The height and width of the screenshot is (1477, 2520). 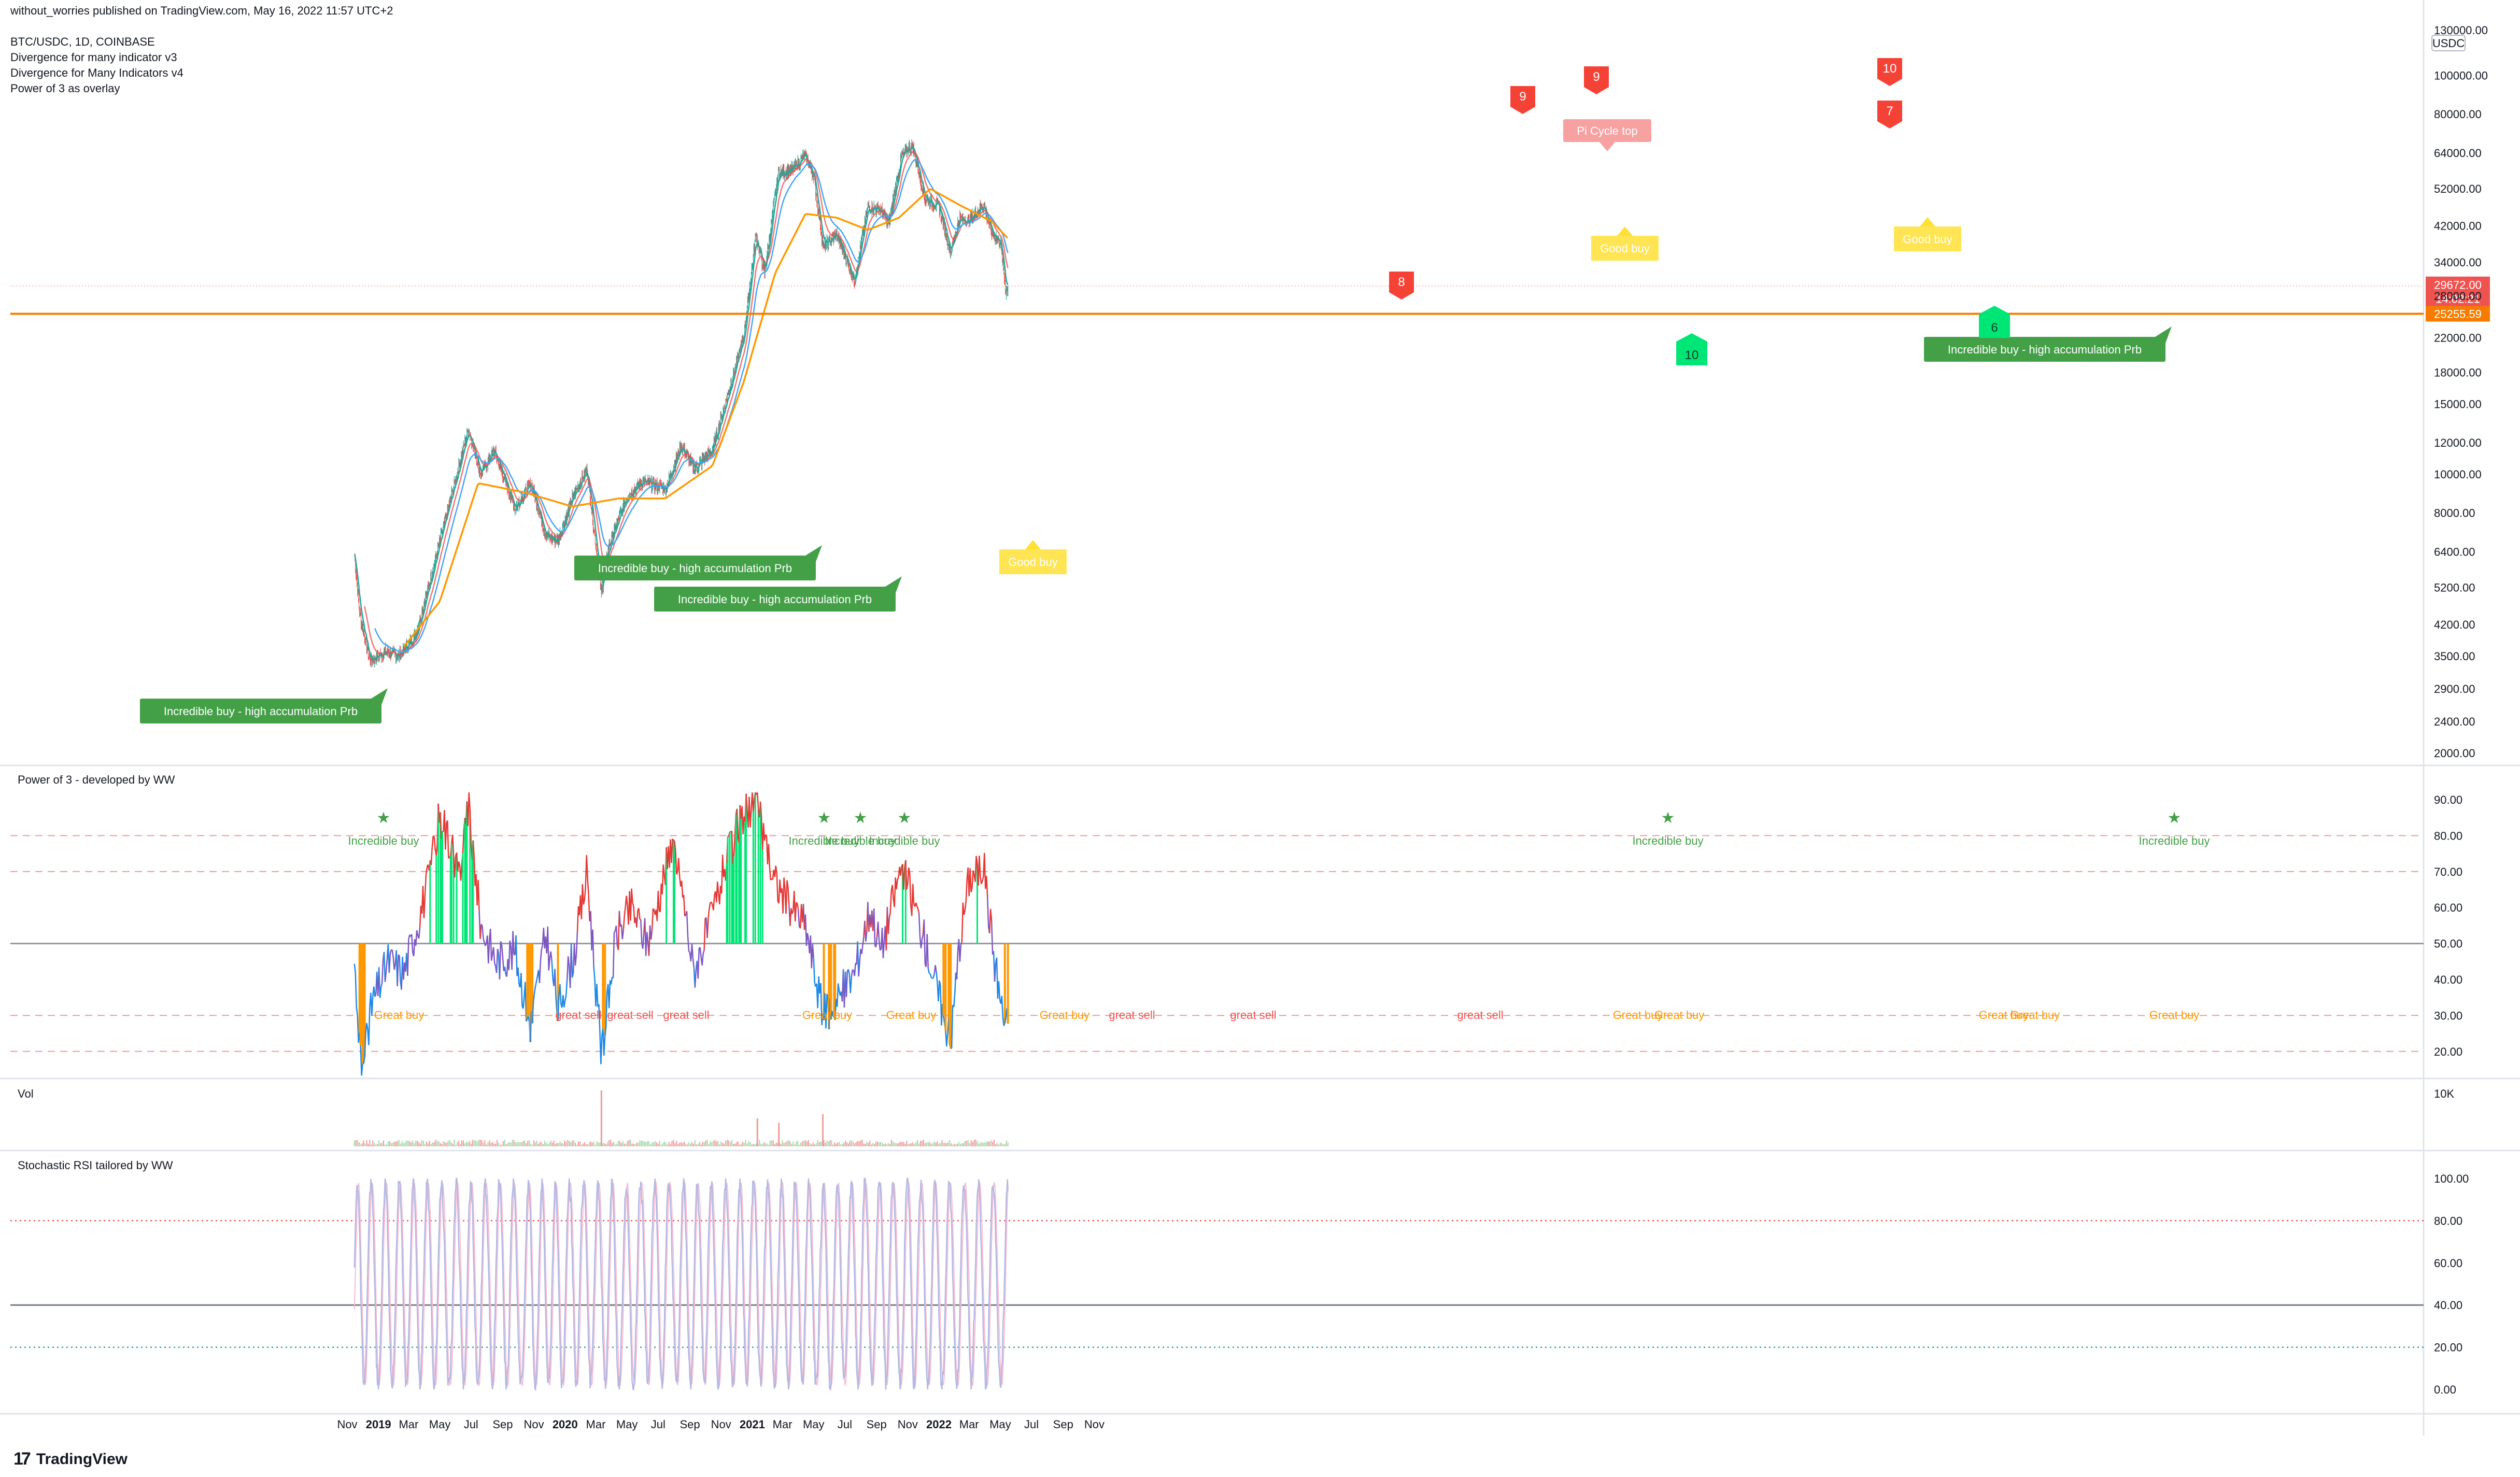 What do you see at coordinates (893, 584) in the screenshot?
I see `buy-label-pointer` at bounding box center [893, 584].